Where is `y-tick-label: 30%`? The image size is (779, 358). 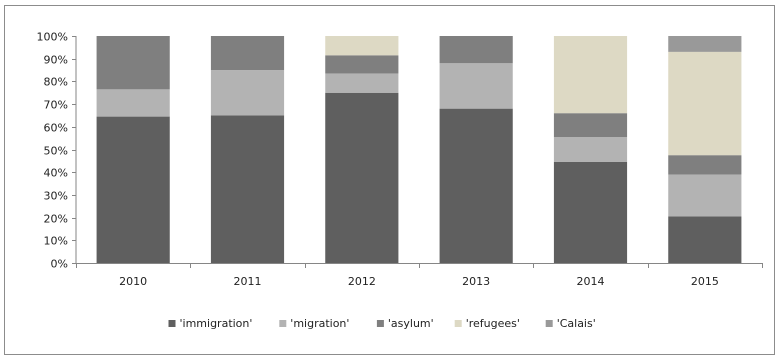 y-tick-label: 30% is located at coordinates (56, 196).